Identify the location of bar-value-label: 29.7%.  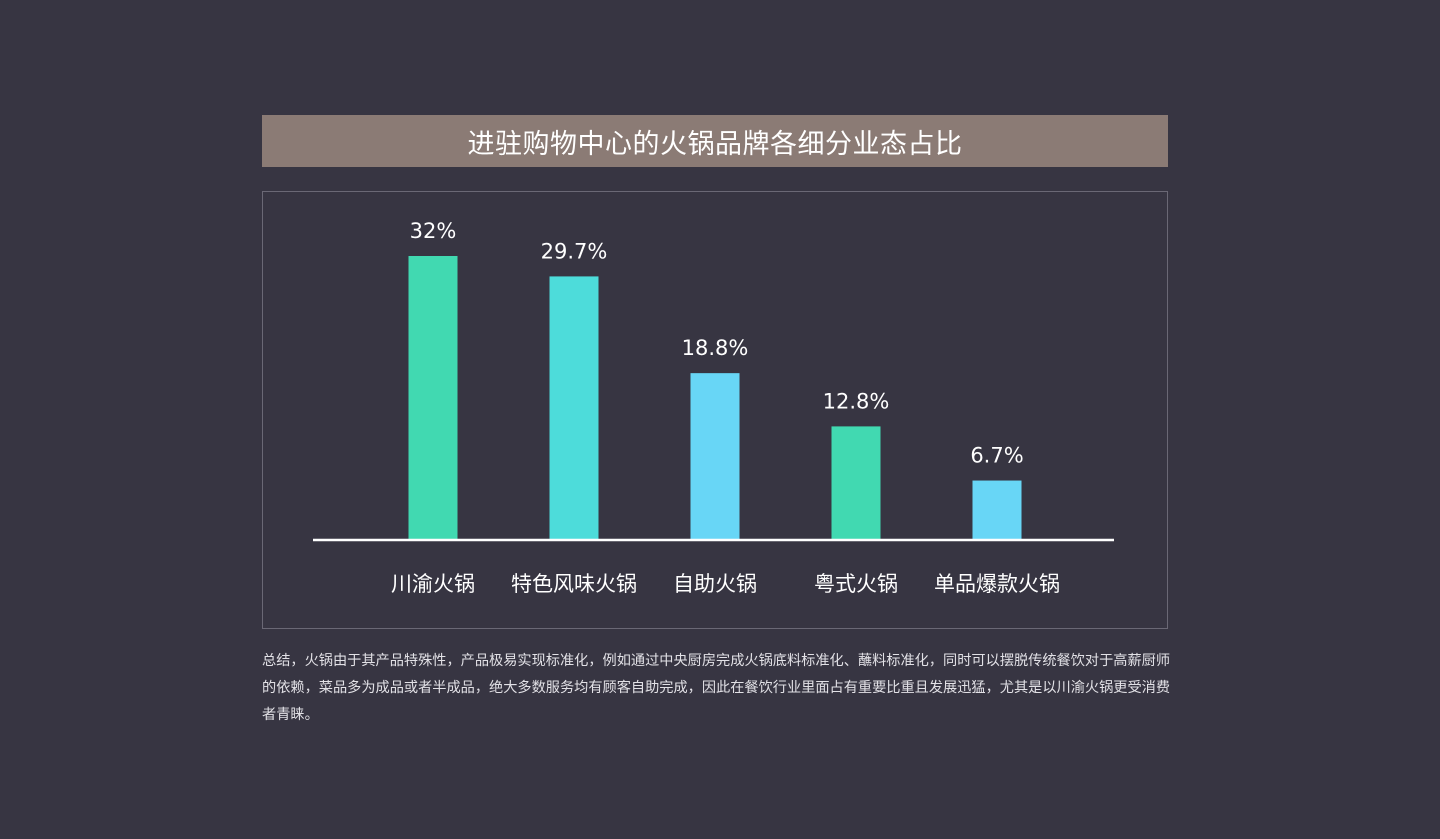
(574, 251).